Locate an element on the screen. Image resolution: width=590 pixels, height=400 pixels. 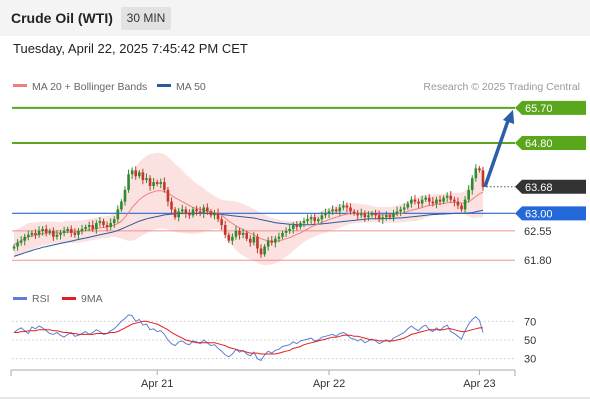
legend-label: MA 50 is located at coordinates (191, 87).